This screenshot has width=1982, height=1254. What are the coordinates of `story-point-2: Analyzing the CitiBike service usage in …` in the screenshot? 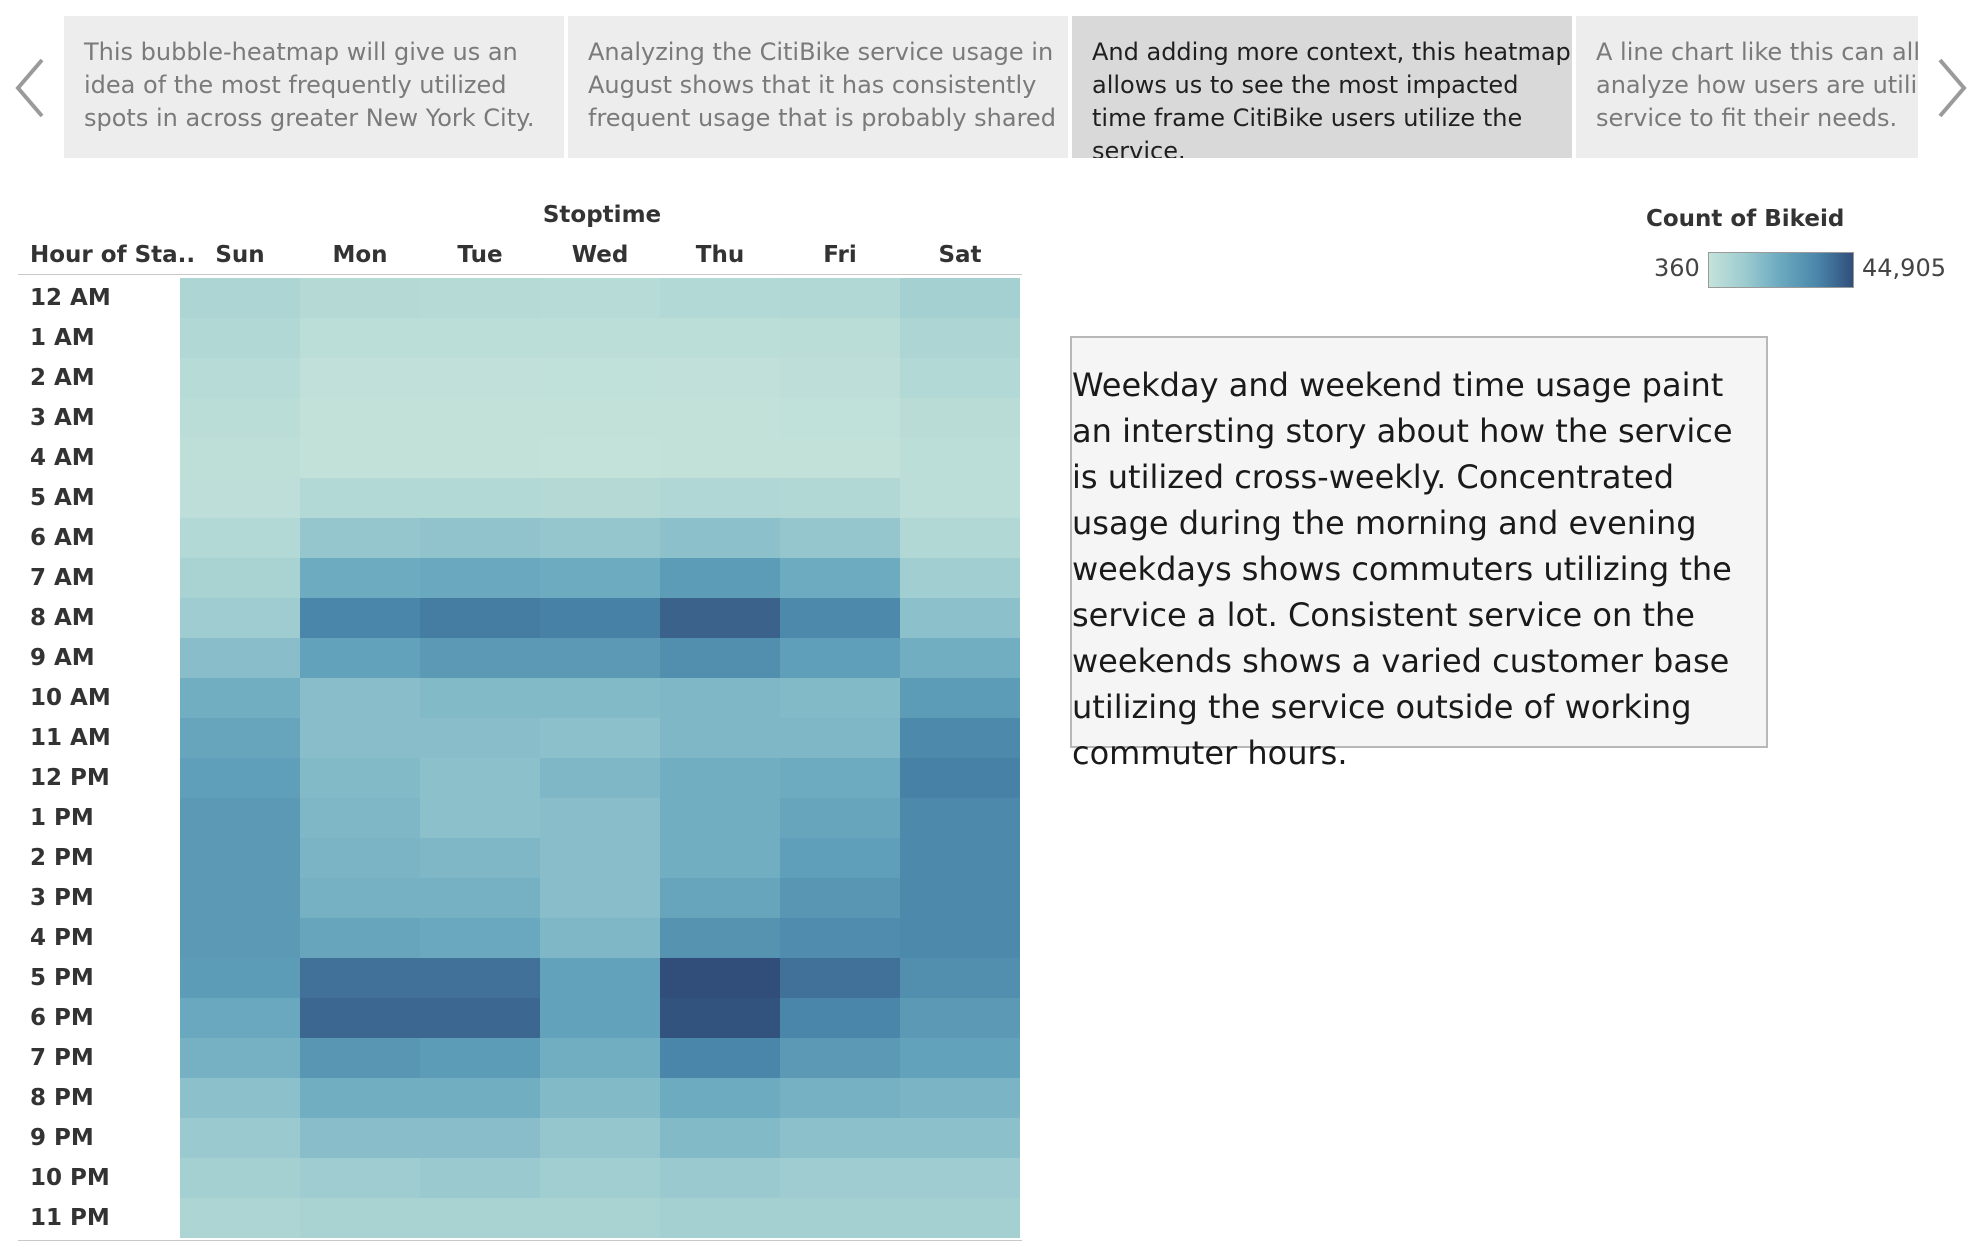 It's located at (818, 87).